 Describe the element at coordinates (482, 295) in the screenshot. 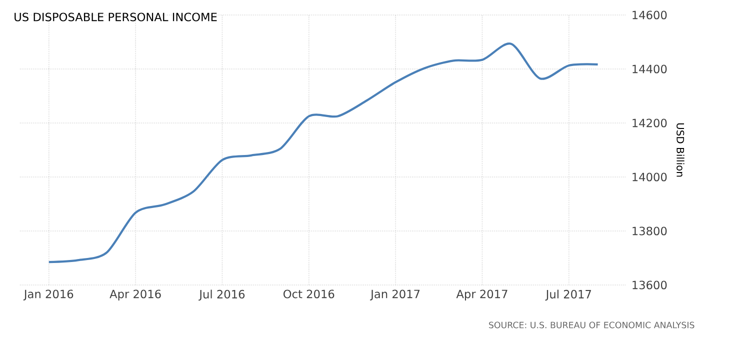

I see `x-tick-label: Apr 2017` at that location.